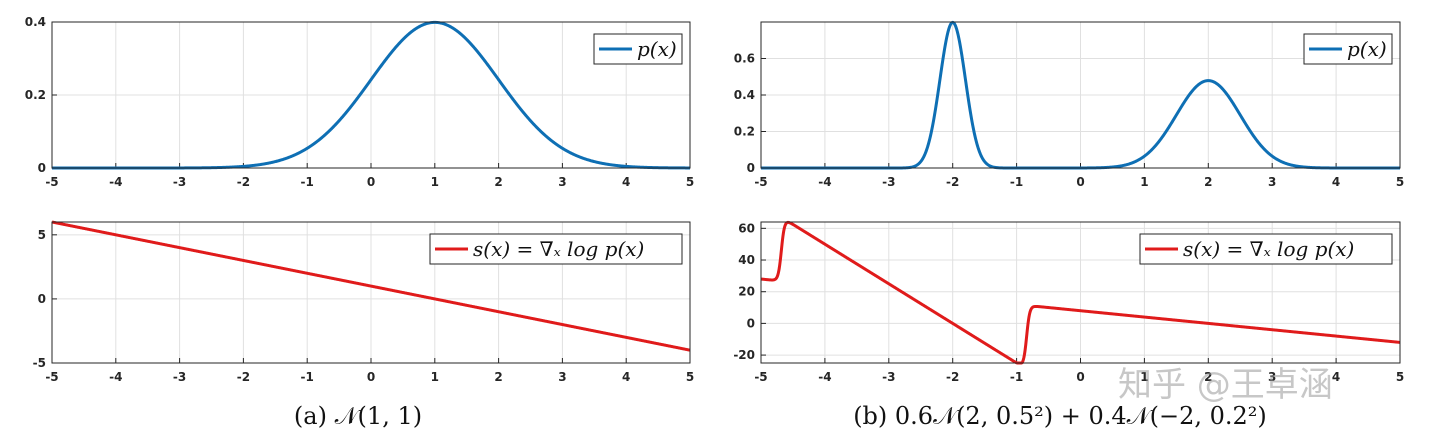 This screenshot has height=446, width=1440. What do you see at coordinates (39, 363) in the screenshot?
I see `y-tick-label: -5` at bounding box center [39, 363].